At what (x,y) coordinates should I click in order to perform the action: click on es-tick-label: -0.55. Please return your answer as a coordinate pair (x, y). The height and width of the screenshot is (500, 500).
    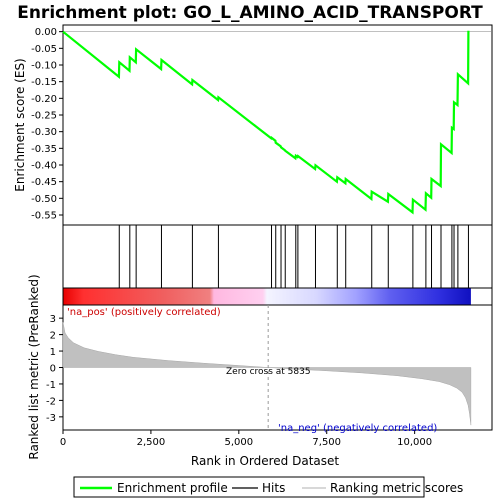
    Looking at the image, I should click on (44, 216).